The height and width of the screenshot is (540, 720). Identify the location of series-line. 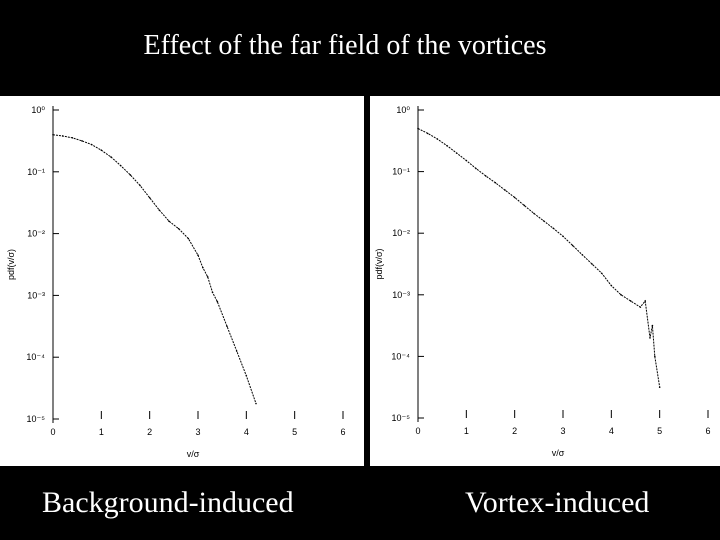
(154, 269).